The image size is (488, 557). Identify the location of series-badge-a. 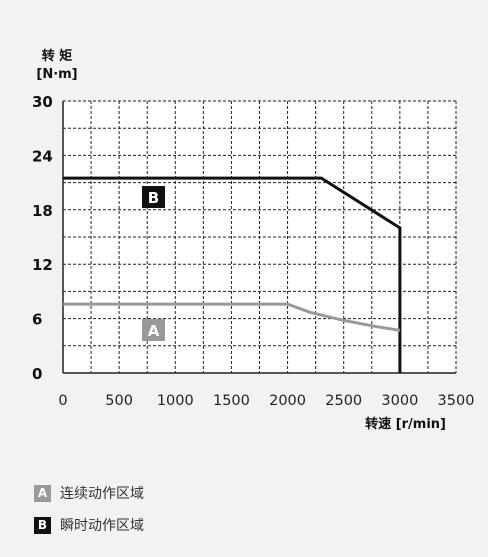
(153, 330).